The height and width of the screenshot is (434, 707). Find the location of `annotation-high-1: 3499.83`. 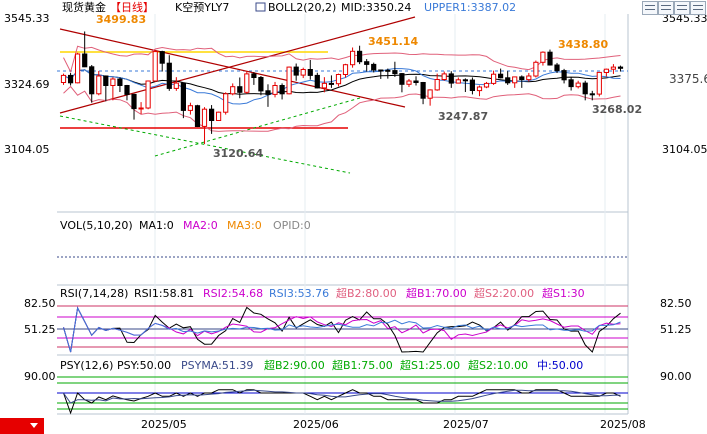

annotation-high-1: 3499.83 is located at coordinates (121, 19).